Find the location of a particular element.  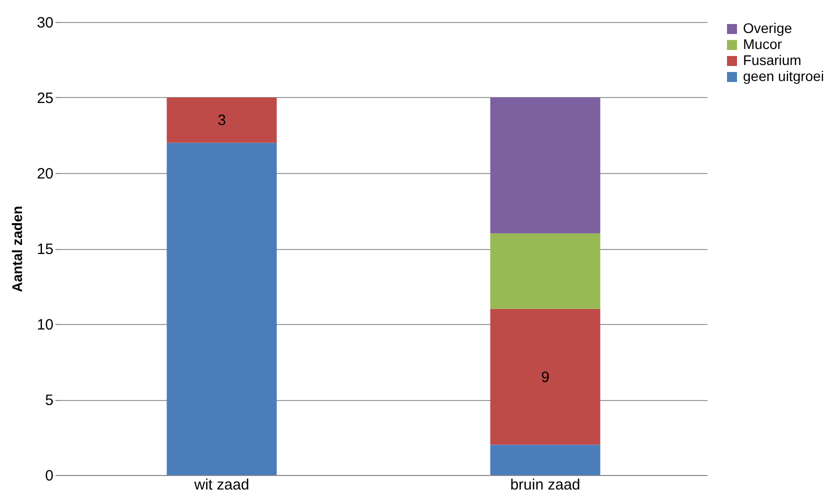

data-label: 9 is located at coordinates (545, 377).